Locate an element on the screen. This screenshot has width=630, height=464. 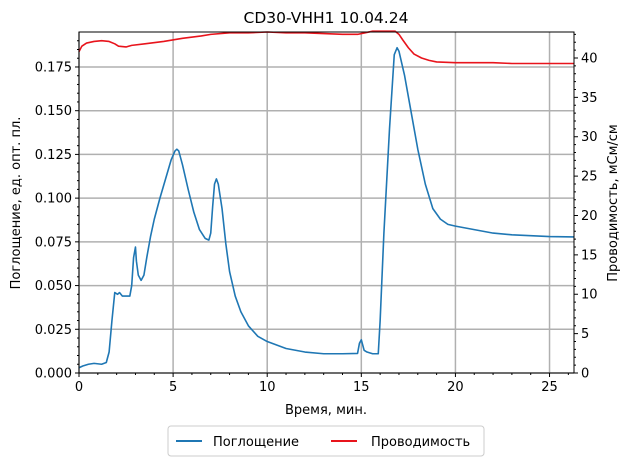
y-left-tick-label: 0.150 is located at coordinates (53, 111).